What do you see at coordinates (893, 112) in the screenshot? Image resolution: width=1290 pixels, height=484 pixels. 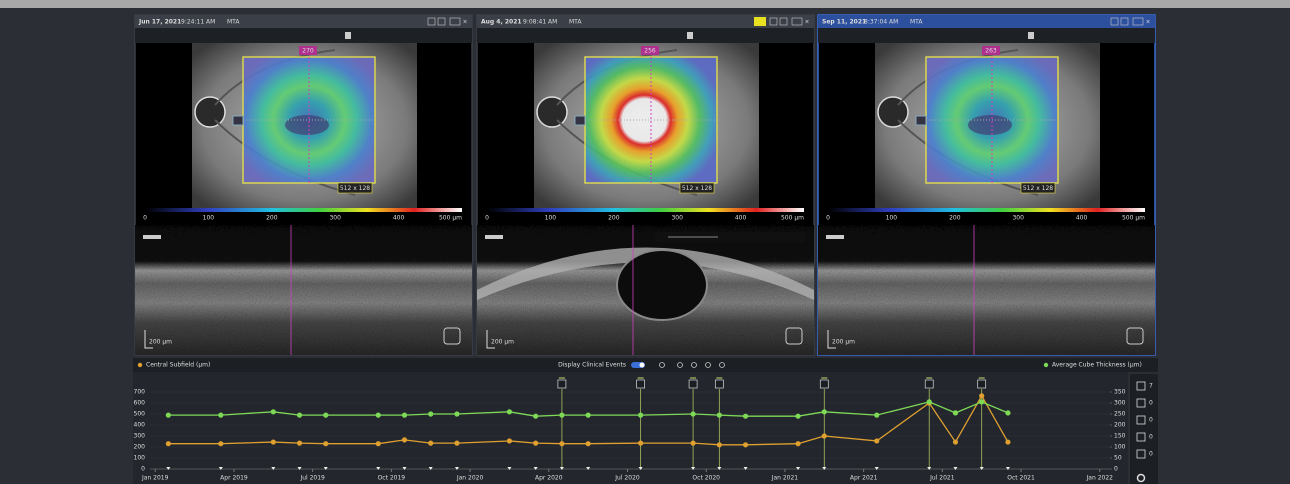 I see `optic-disc` at bounding box center [893, 112].